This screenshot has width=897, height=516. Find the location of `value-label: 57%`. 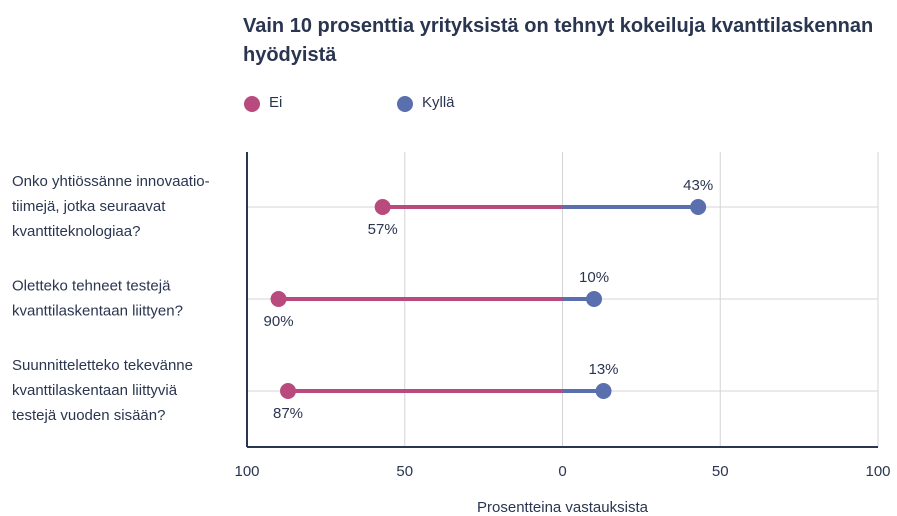

value-label: 57% is located at coordinates (383, 229).